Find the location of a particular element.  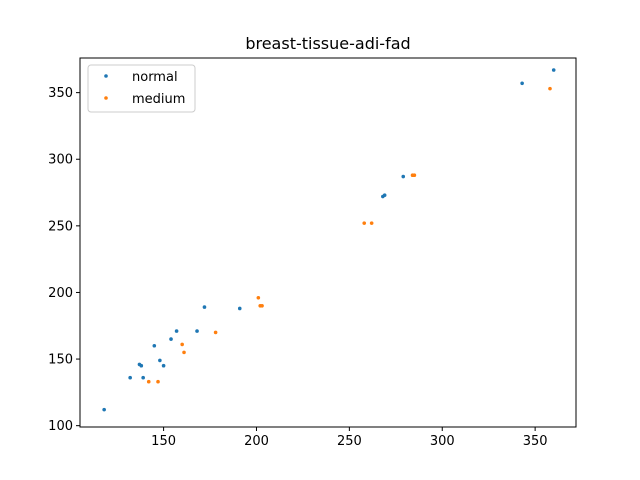

x-tick-label: 350 is located at coordinates (535, 441).